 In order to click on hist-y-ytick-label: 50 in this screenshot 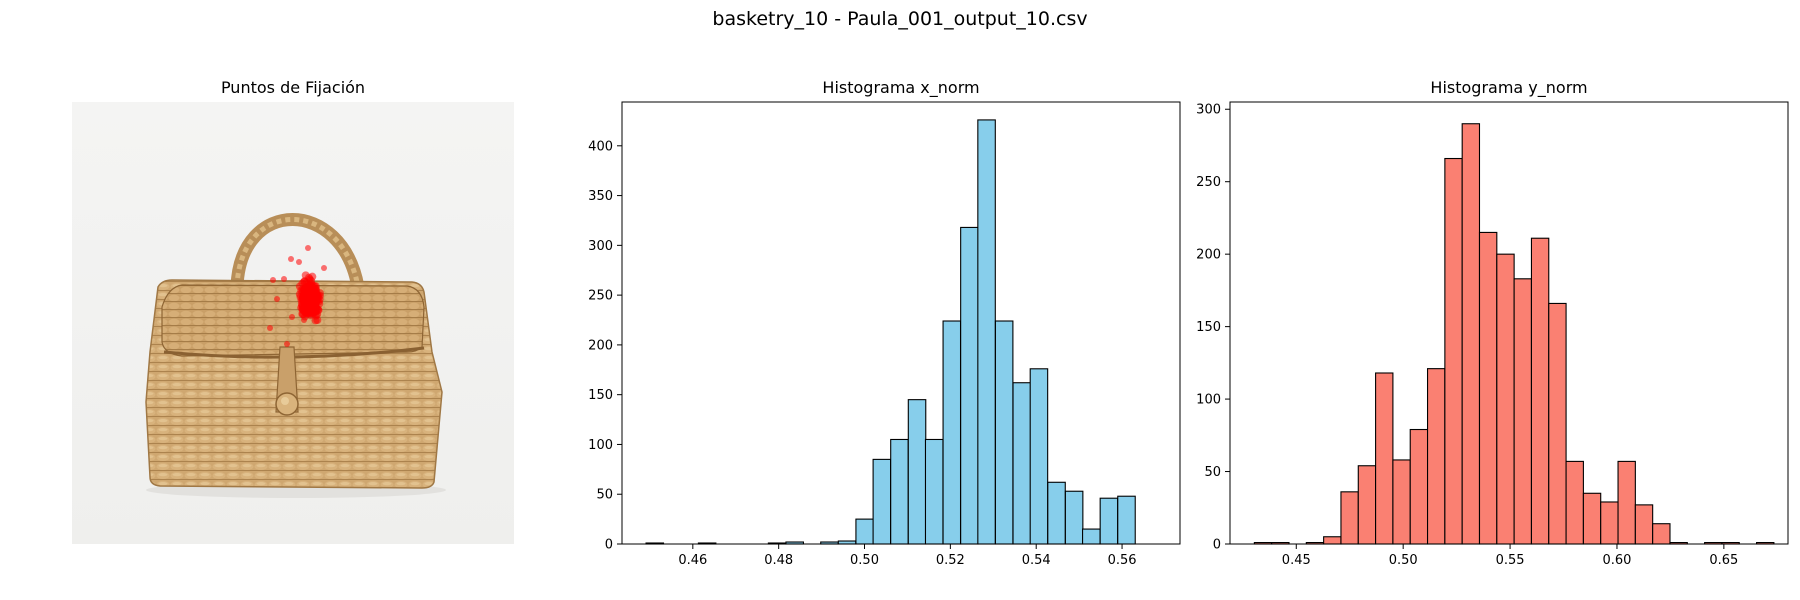, I will do `click(1212, 472)`.